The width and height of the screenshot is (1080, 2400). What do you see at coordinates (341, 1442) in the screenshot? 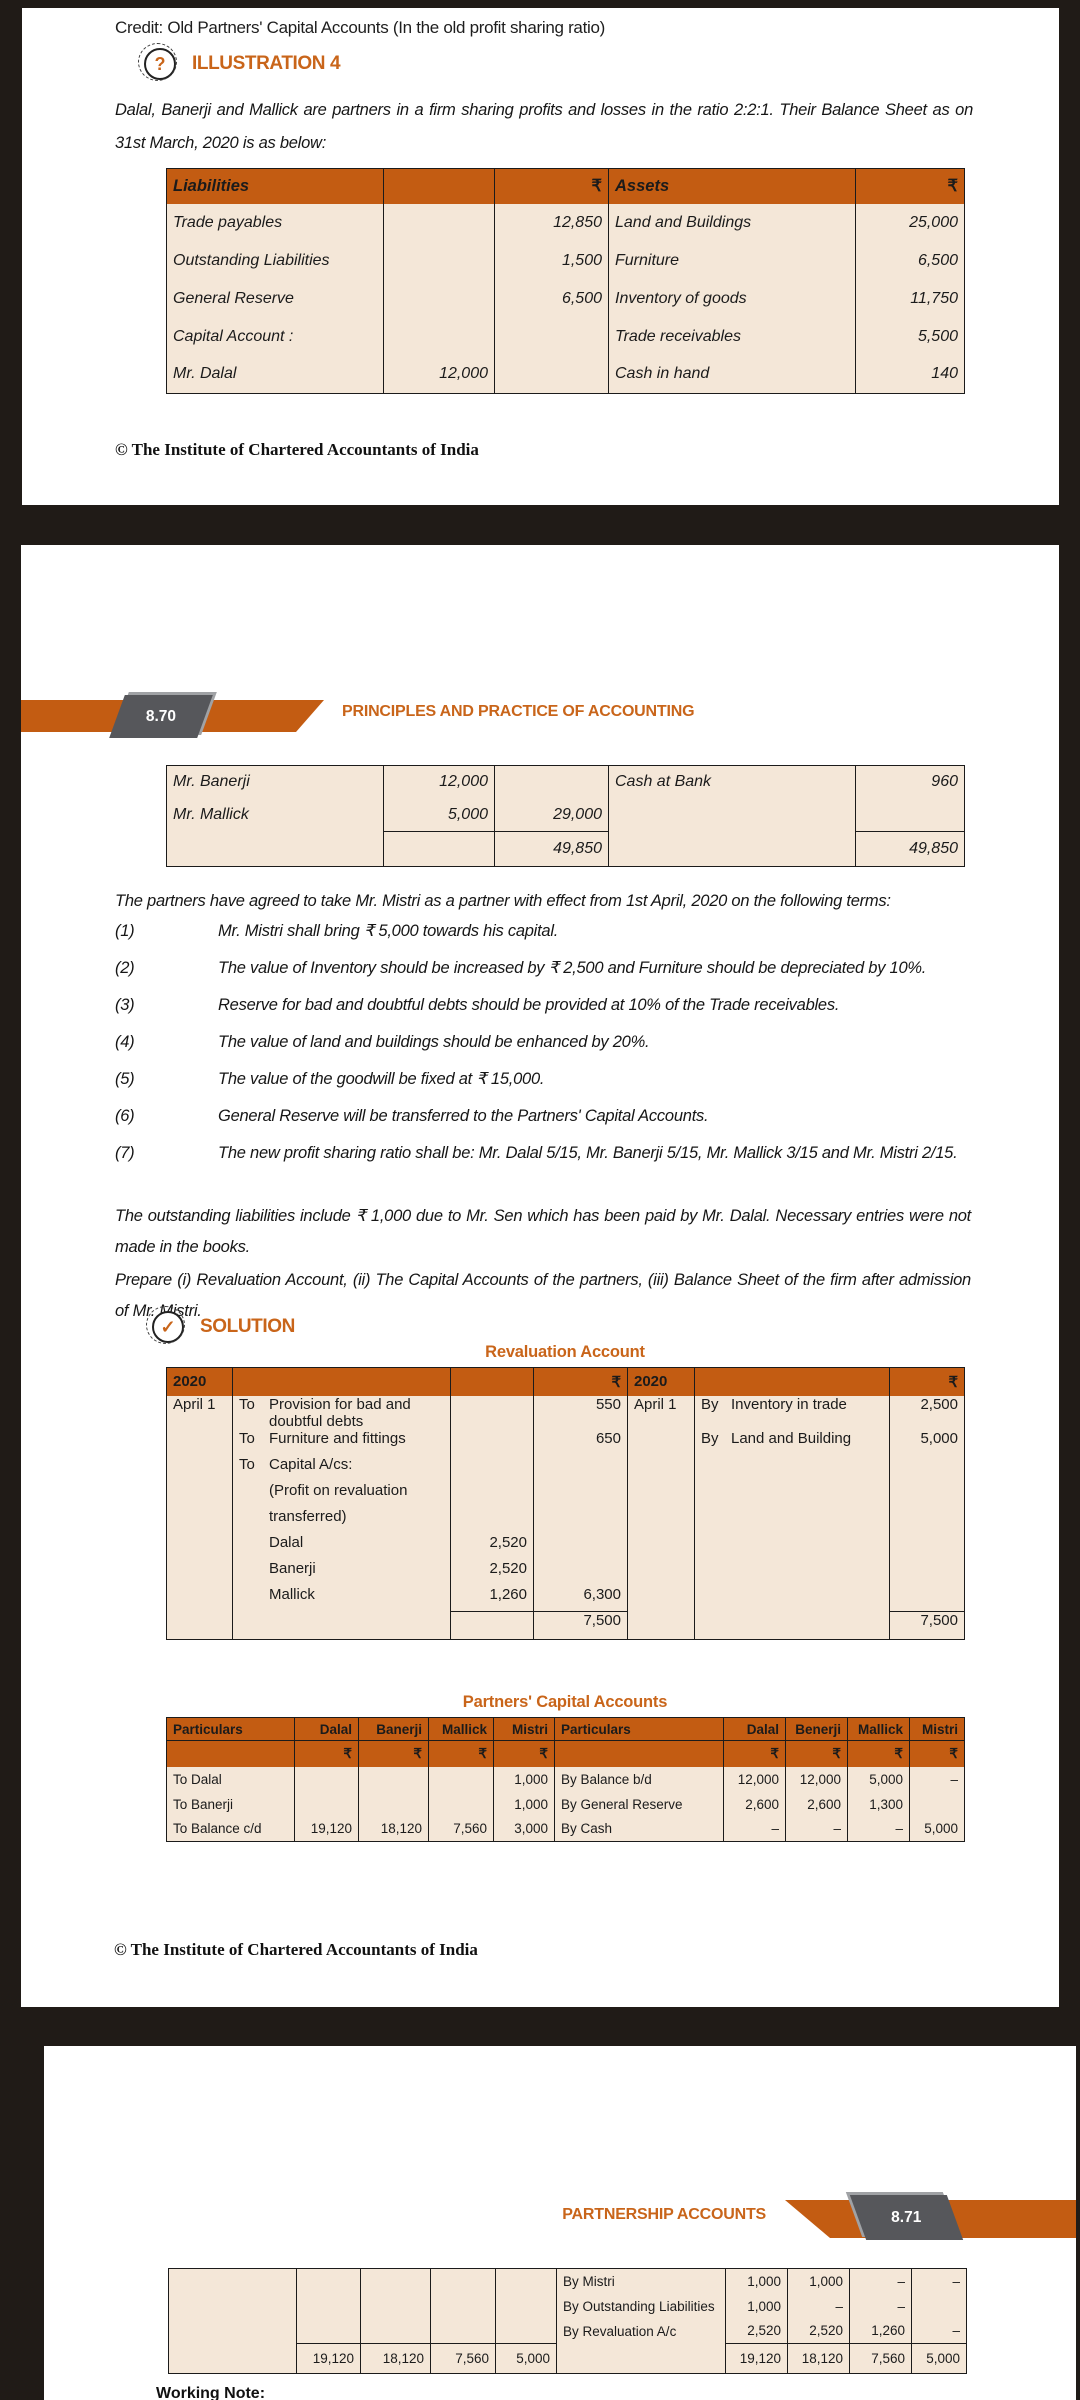
I see `table-cell: To Furniture and fittings` at bounding box center [341, 1442].